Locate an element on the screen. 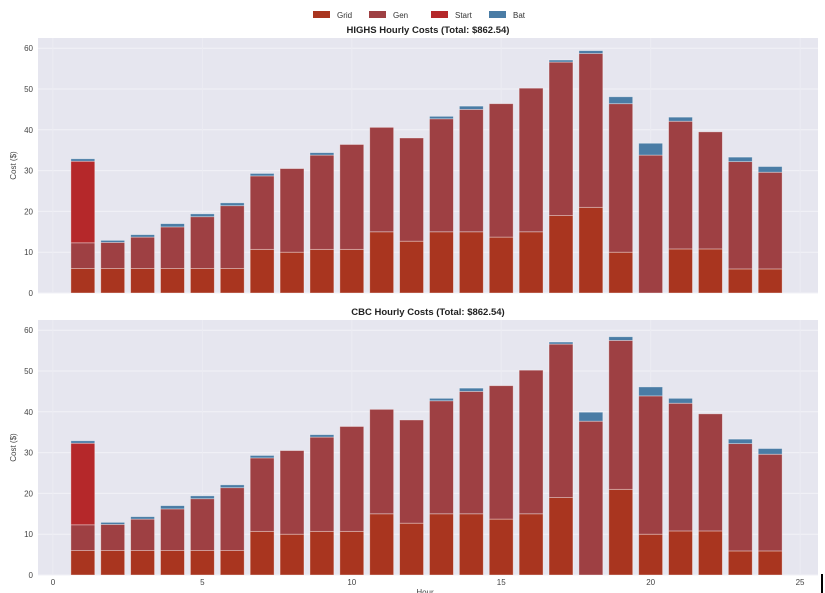  x-tick-label: 25 is located at coordinates (800, 582).